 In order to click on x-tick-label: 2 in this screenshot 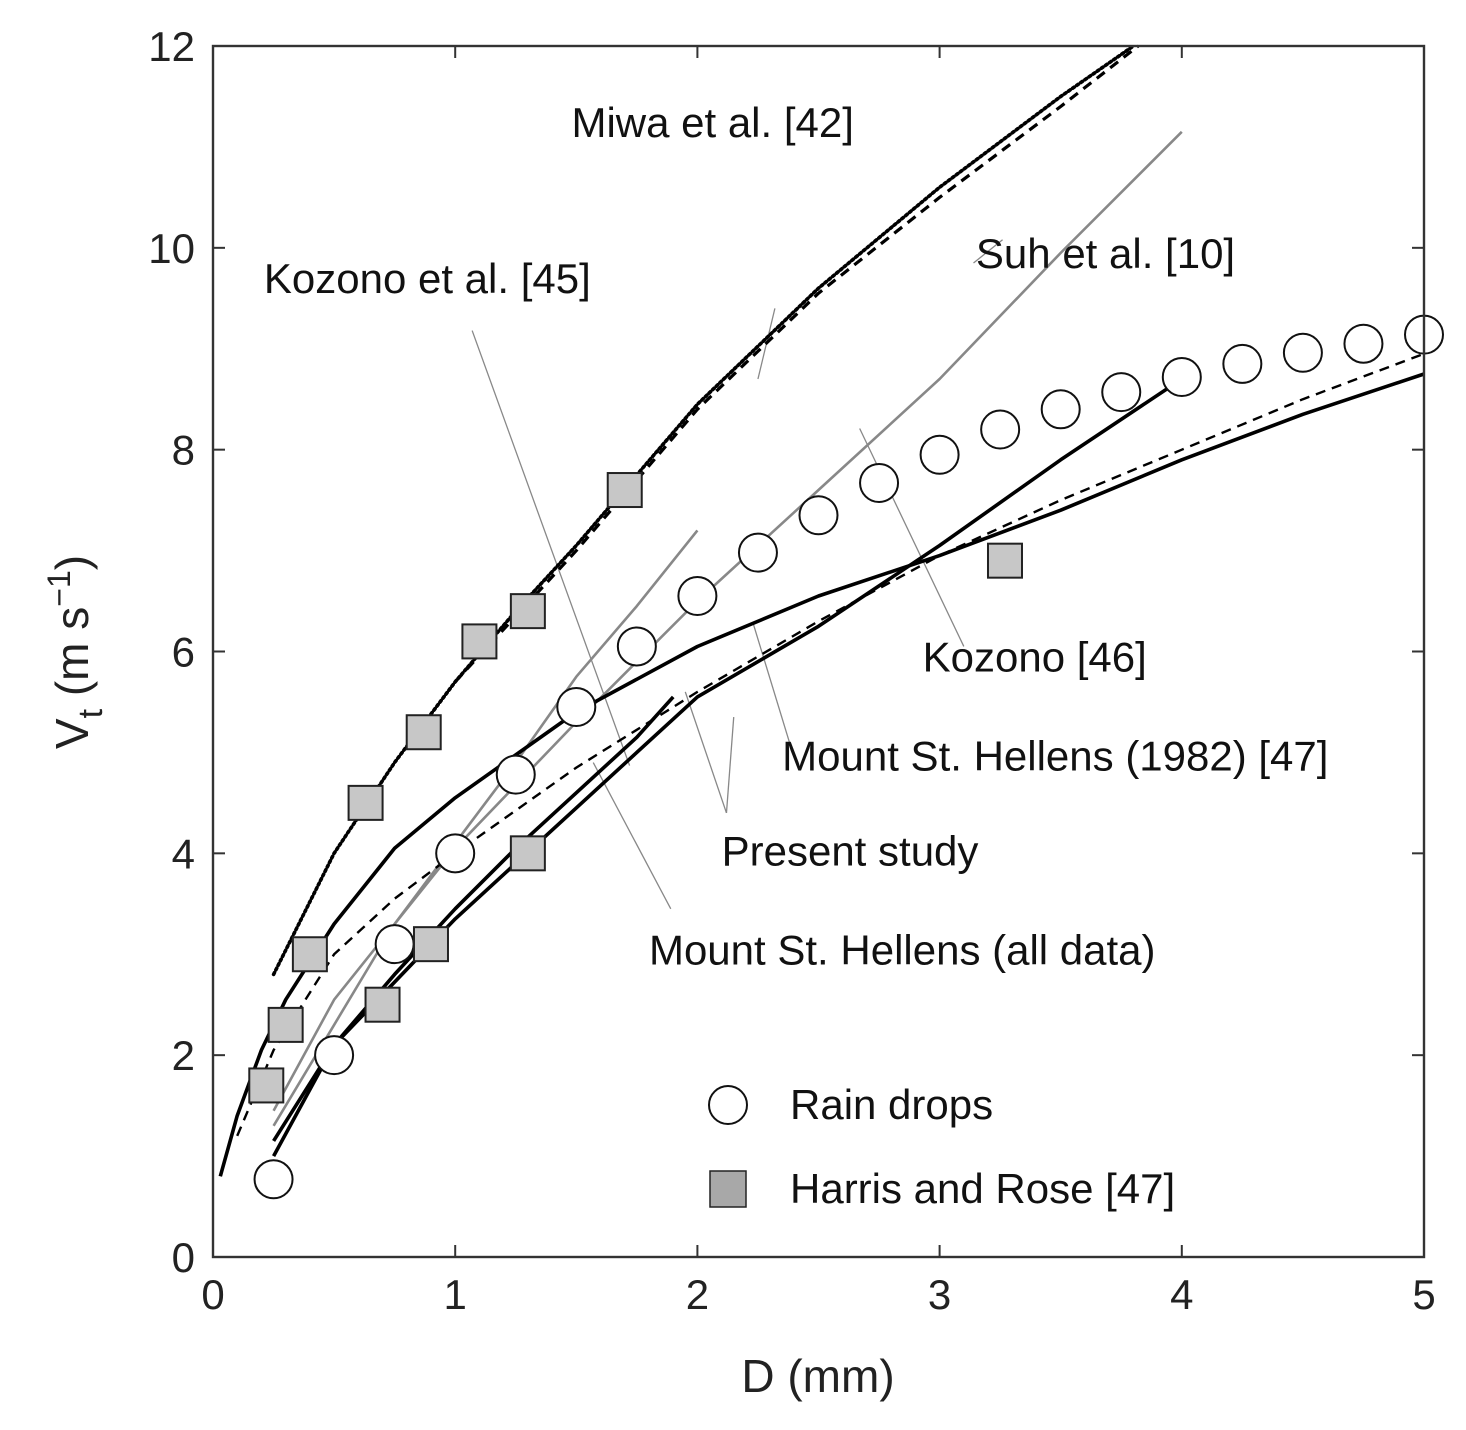, I will do `click(697, 1294)`.